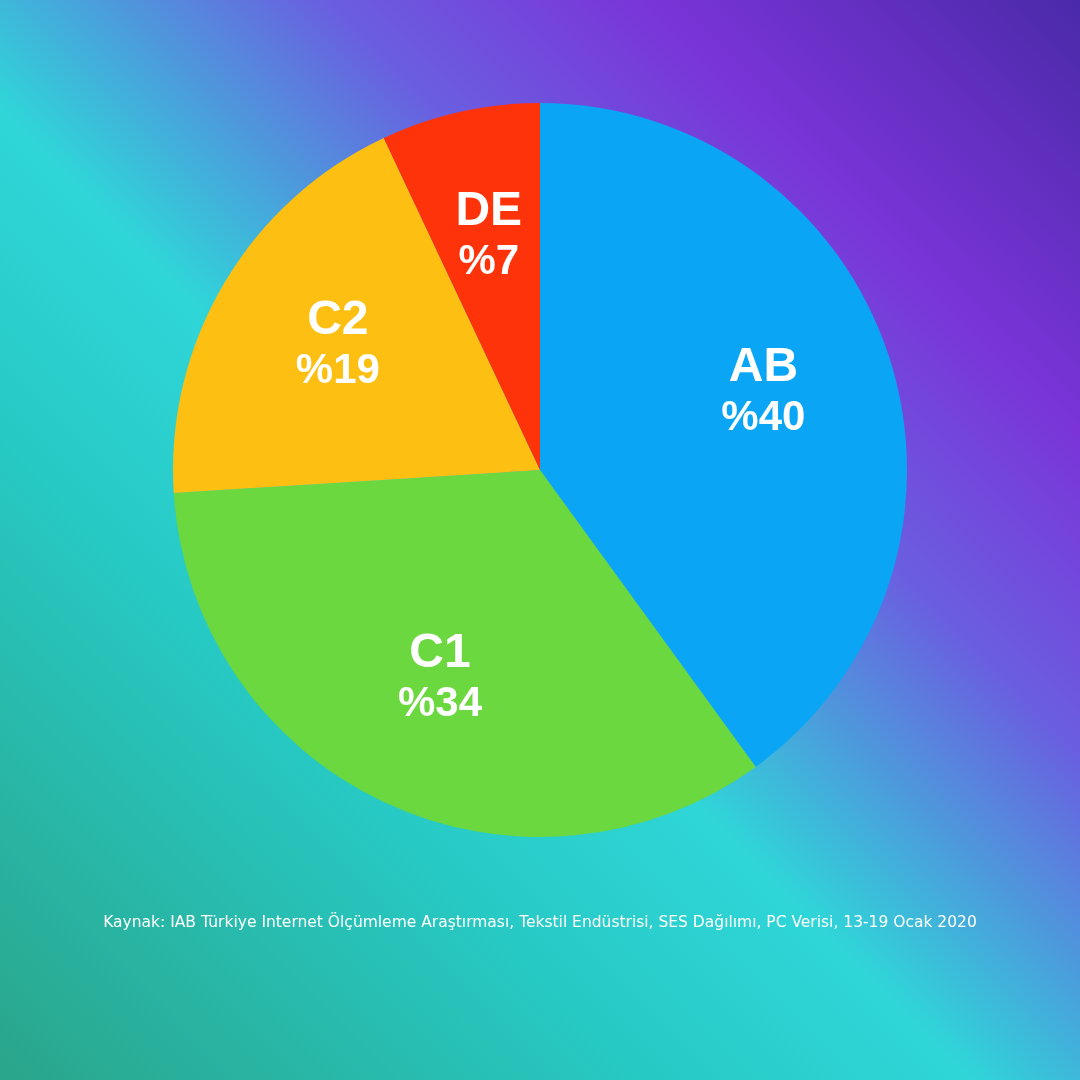 Image resolution: width=1080 pixels, height=1080 pixels. I want to click on slice-label: DE, so click(489, 208).